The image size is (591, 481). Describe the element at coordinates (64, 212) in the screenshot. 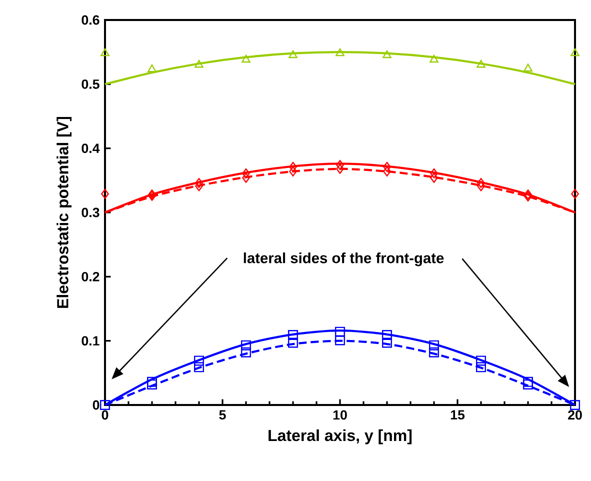

I see `y-axis-title: Electrostatic potential [V]` at that location.